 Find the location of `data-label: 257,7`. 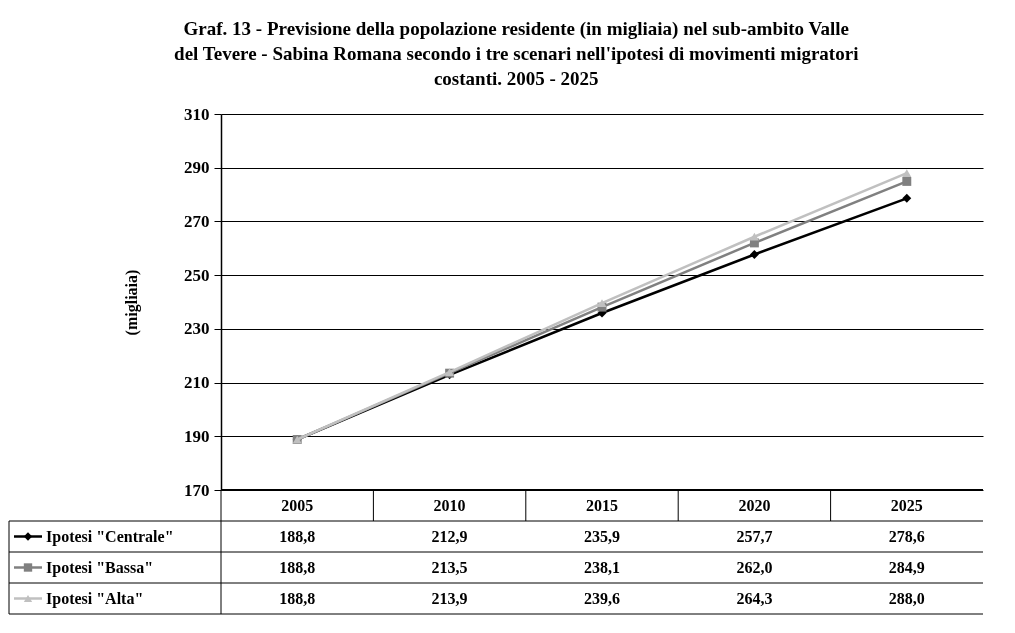

data-label: 257,7 is located at coordinates (754, 536).